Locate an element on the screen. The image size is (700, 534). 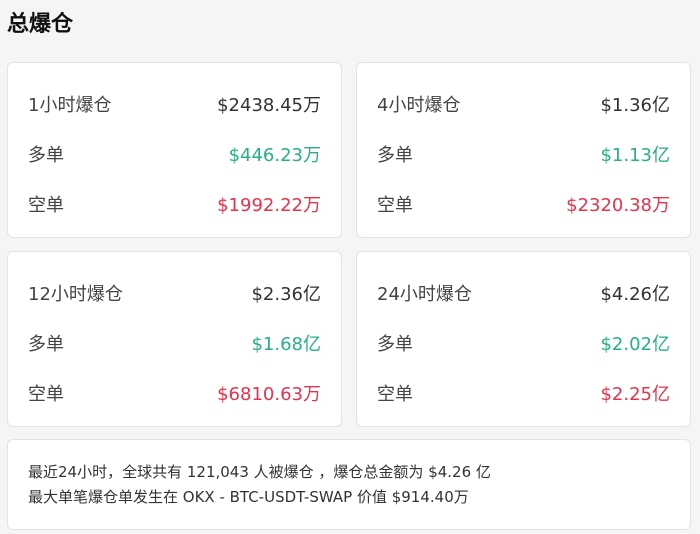
long-row: 多单 $1.68亿 is located at coordinates (174, 343).